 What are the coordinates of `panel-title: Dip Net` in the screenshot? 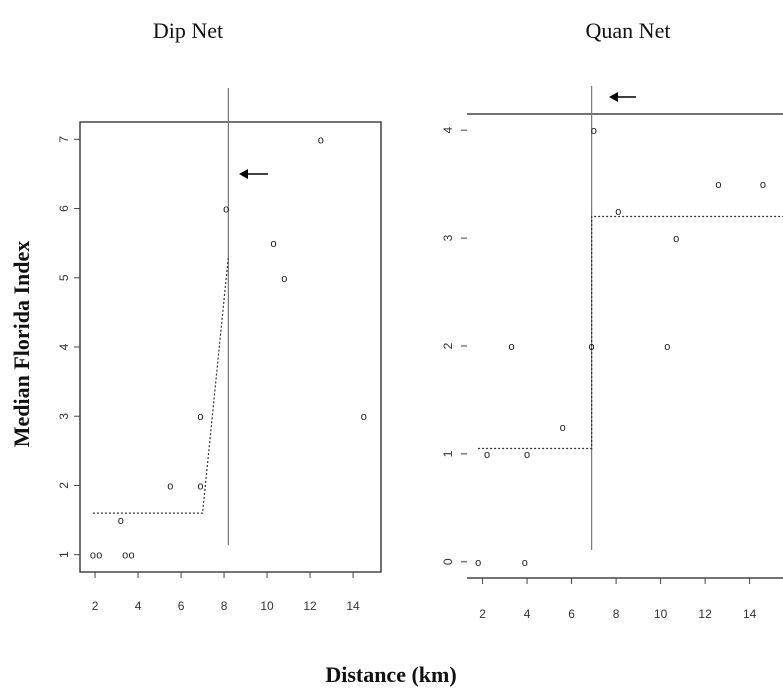 It's located at (188, 30).